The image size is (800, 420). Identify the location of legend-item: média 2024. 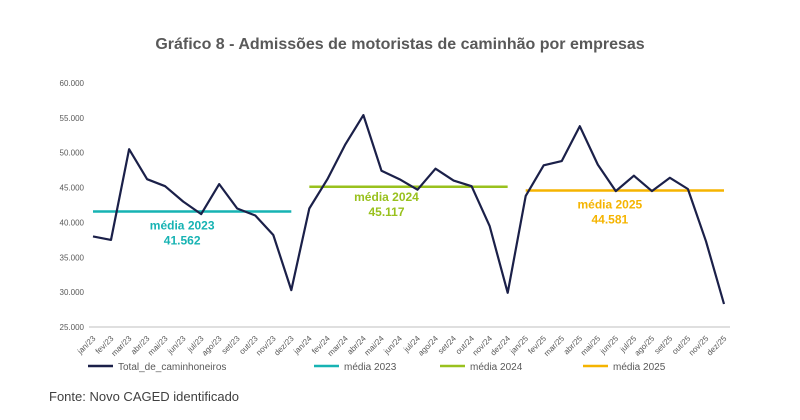
(481, 367).